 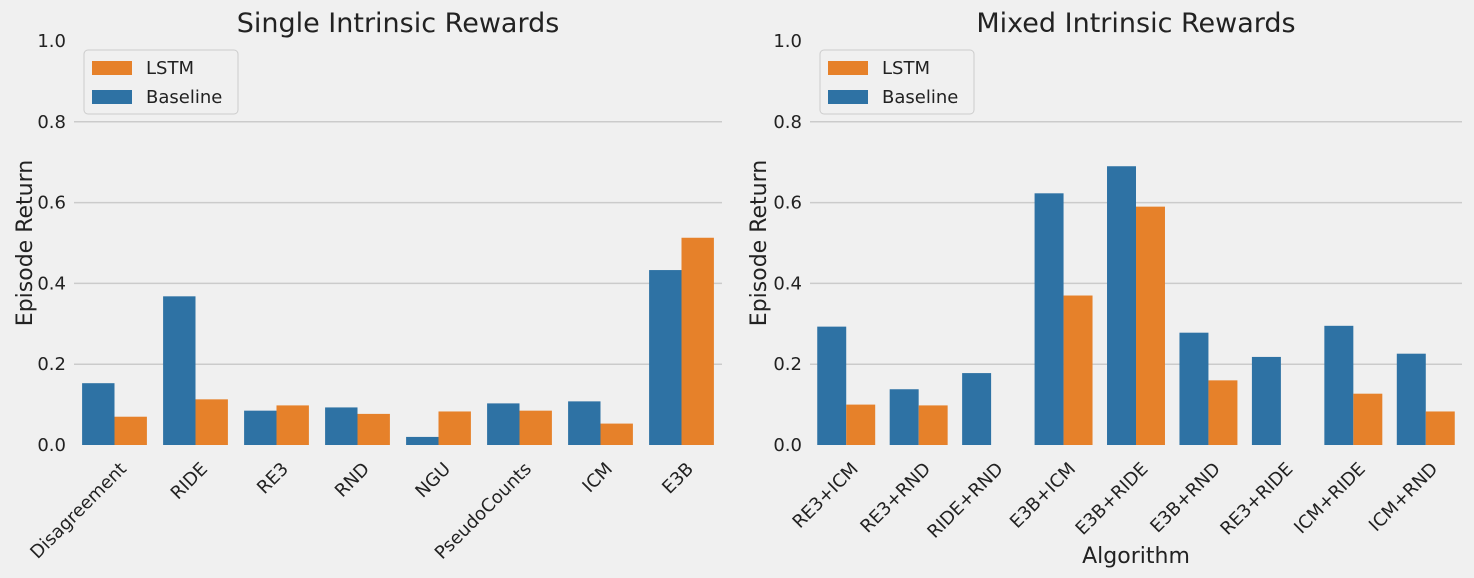 I want to click on bar-lstm-icm-ride, so click(x=1368, y=419).